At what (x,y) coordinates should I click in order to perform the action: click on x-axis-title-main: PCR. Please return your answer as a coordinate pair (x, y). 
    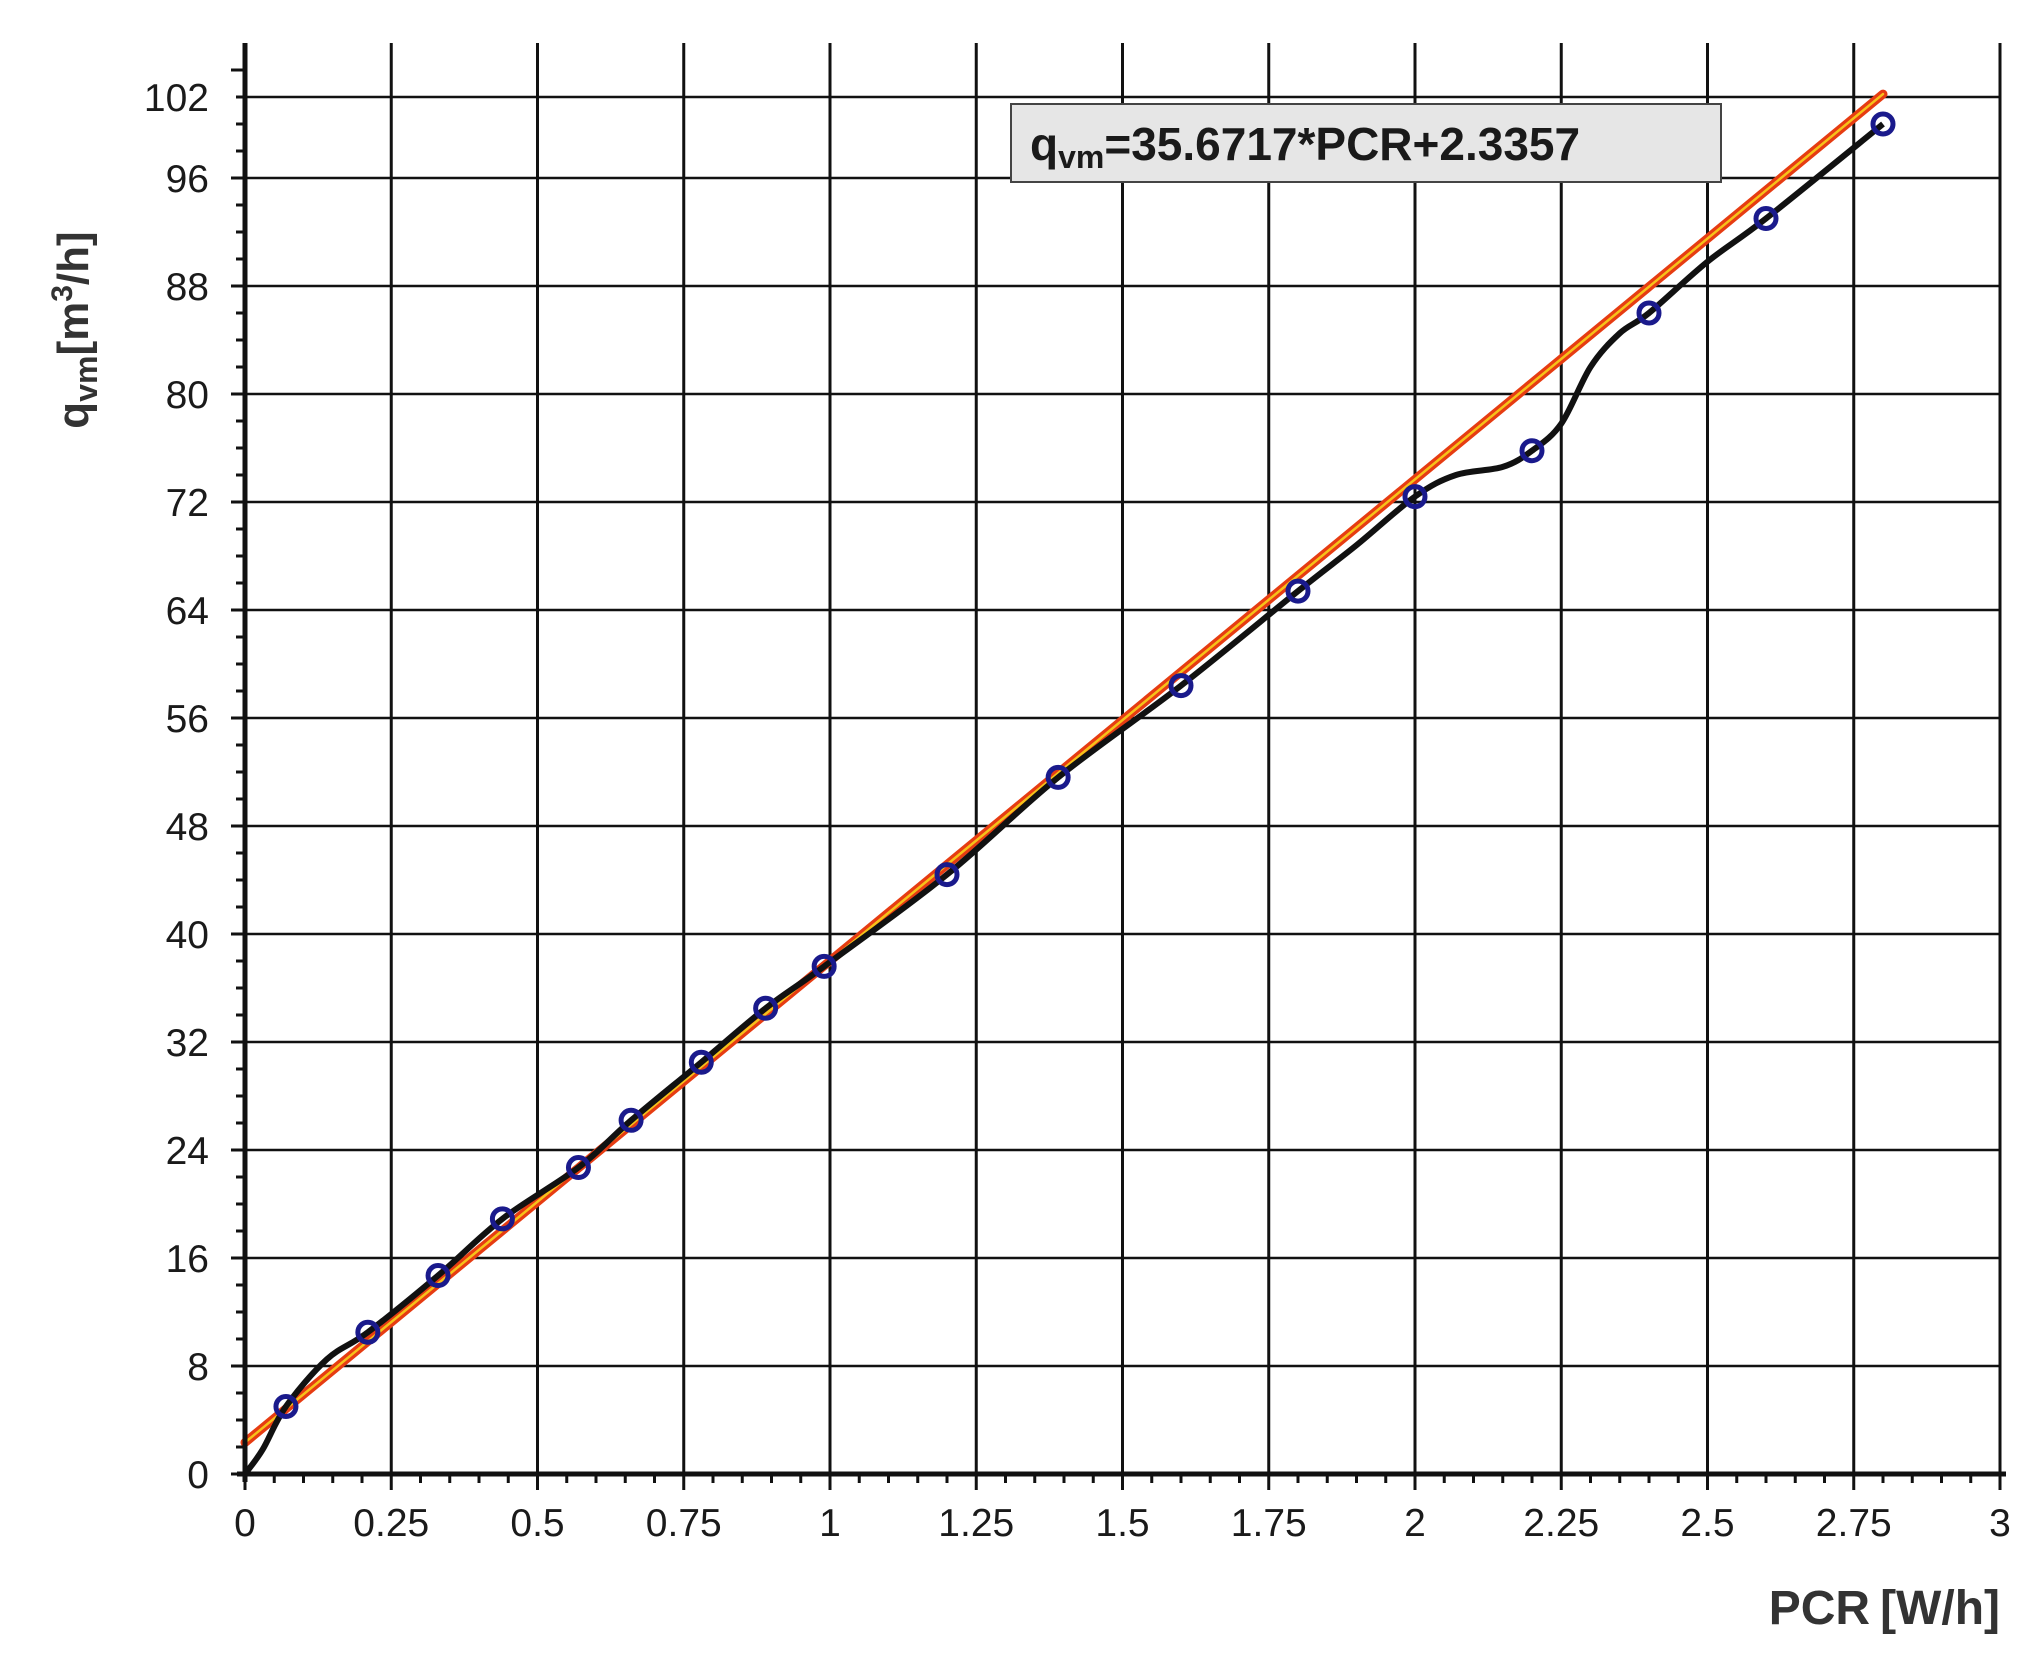
    Looking at the image, I should click on (1819, 1608).